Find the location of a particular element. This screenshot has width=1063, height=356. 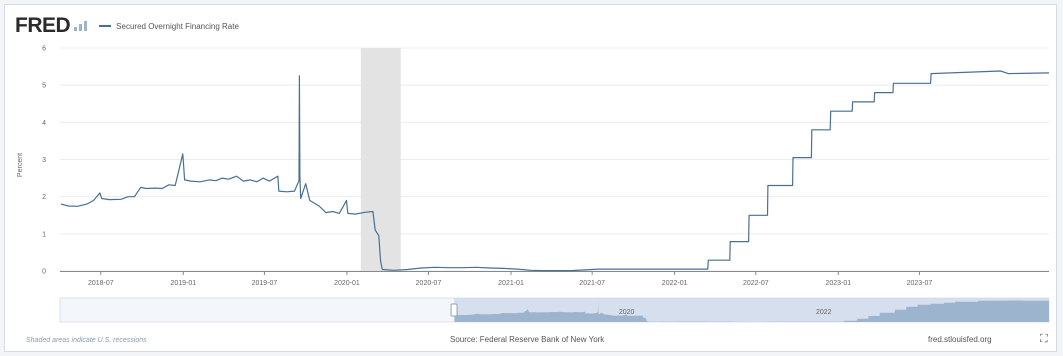

x-tick-label: 2022-07 is located at coordinates (756, 283).